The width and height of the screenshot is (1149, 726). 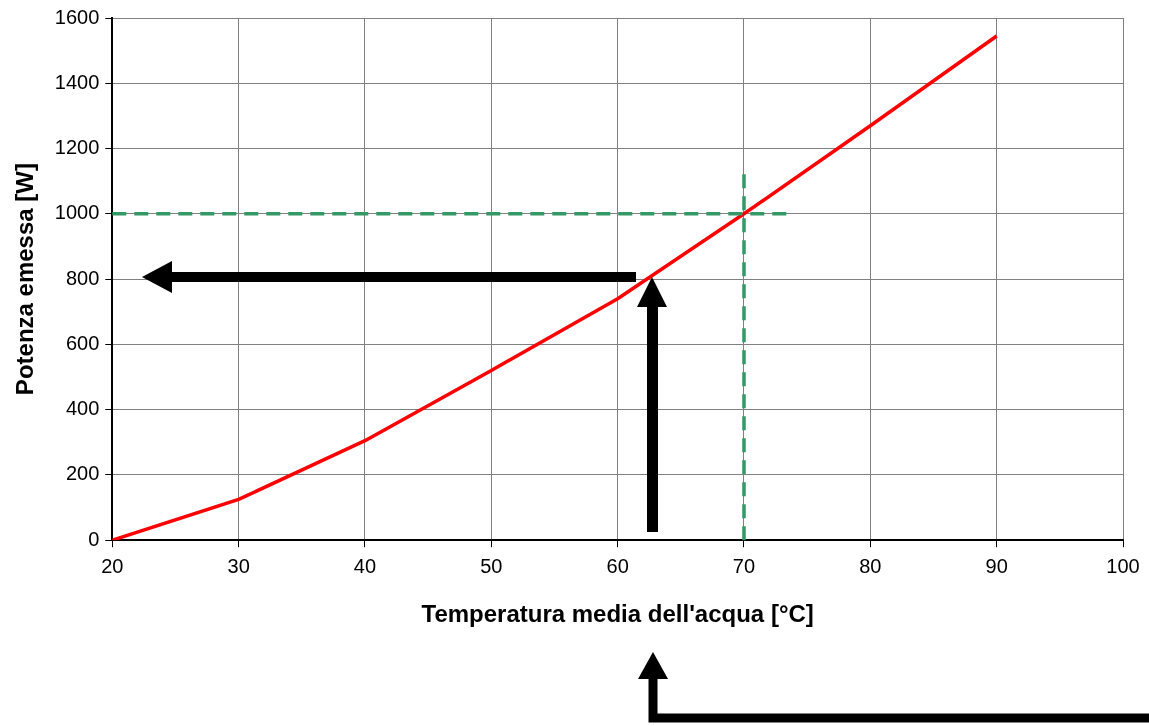 What do you see at coordinates (365, 565) in the screenshot?
I see `x-tick-label: 40` at bounding box center [365, 565].